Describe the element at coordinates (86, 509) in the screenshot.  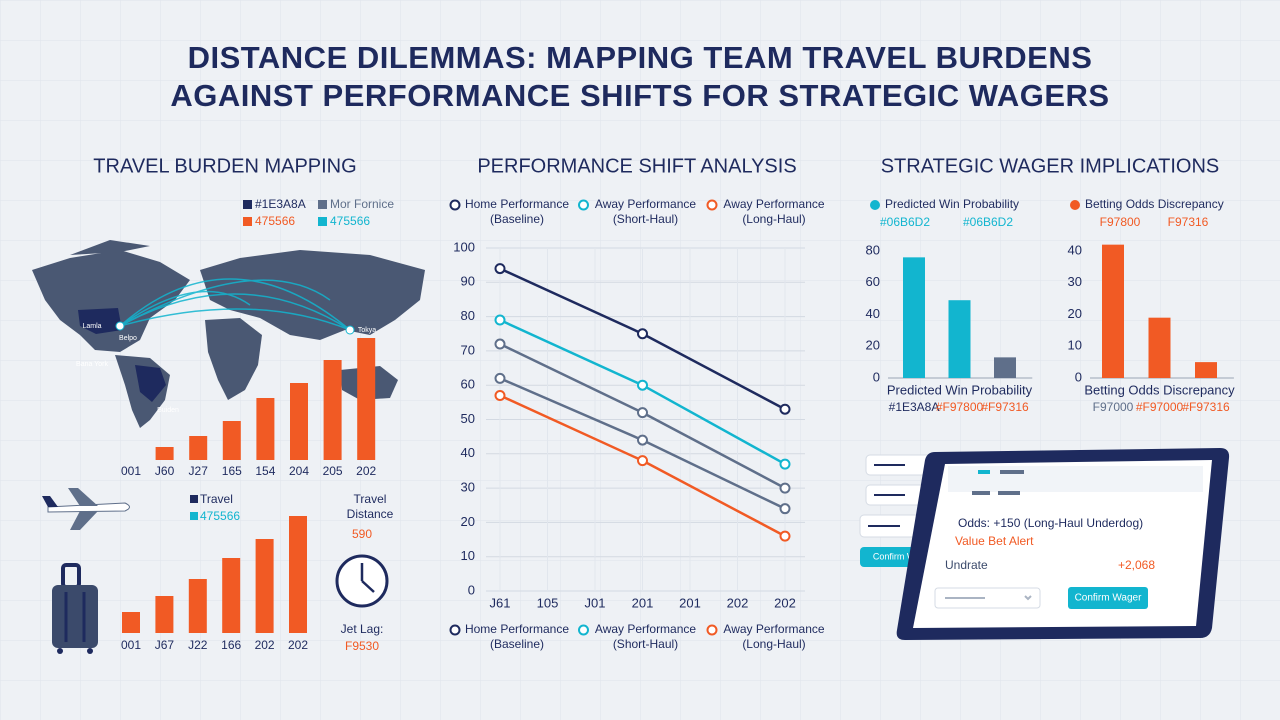
I see `plane-icon` at that location.